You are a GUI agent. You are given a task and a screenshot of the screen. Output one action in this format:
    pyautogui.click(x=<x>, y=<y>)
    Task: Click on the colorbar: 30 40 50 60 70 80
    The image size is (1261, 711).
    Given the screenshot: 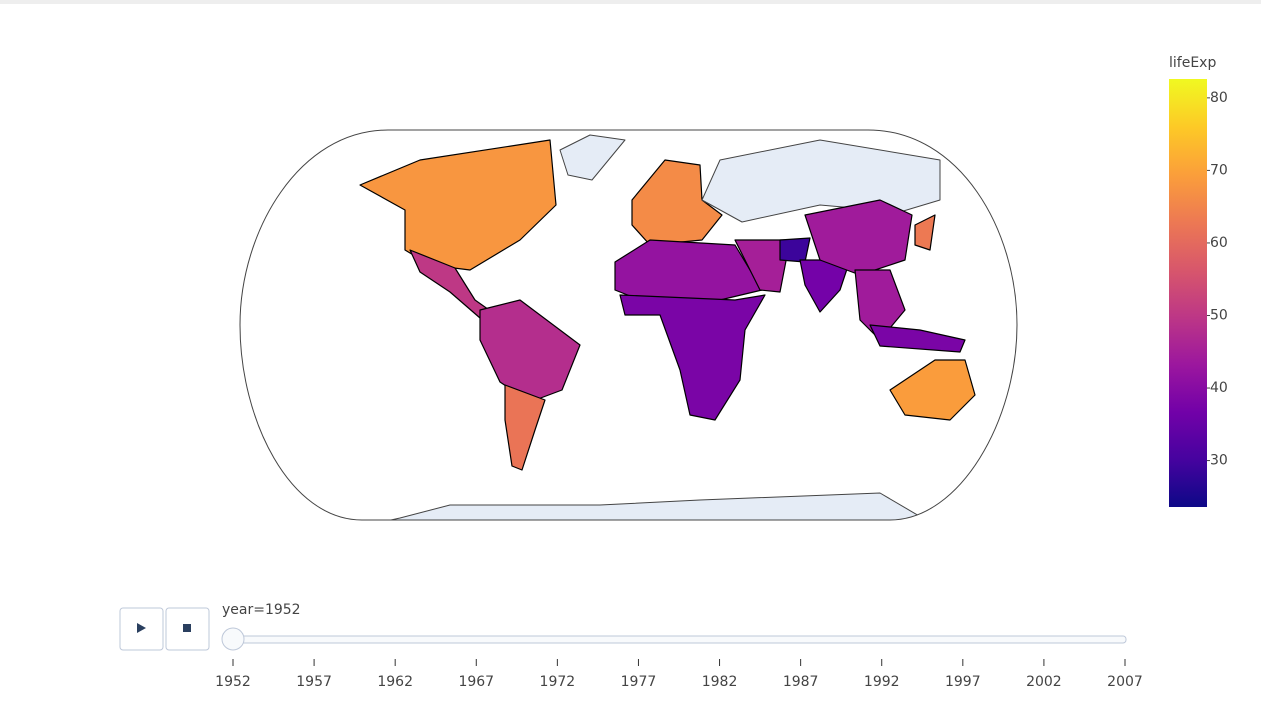 What is the action you would take?
    pyautogui.click(x=1198, y=293)
    